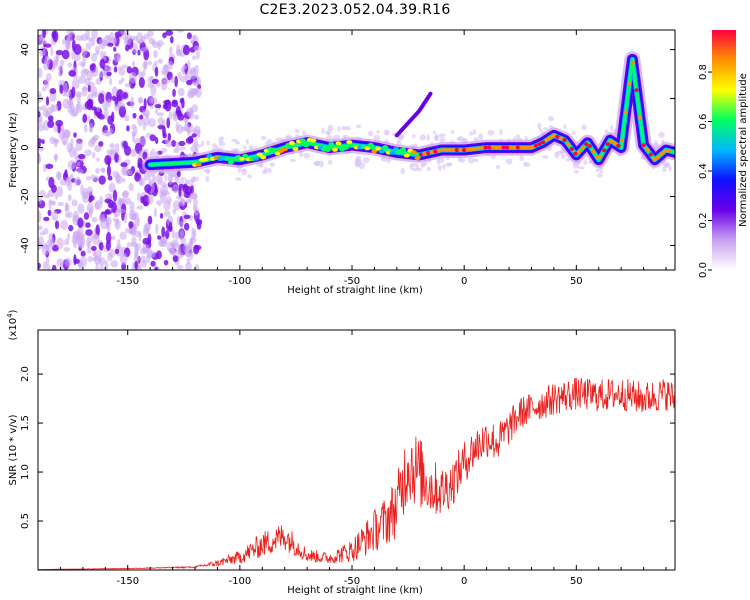 This screenshot has height=600, width=750. What do you see at coordinates (25, 147) in the screenshot?
I see `spectrogram-y-tick-label: 0` at bounding box center [25, 147].